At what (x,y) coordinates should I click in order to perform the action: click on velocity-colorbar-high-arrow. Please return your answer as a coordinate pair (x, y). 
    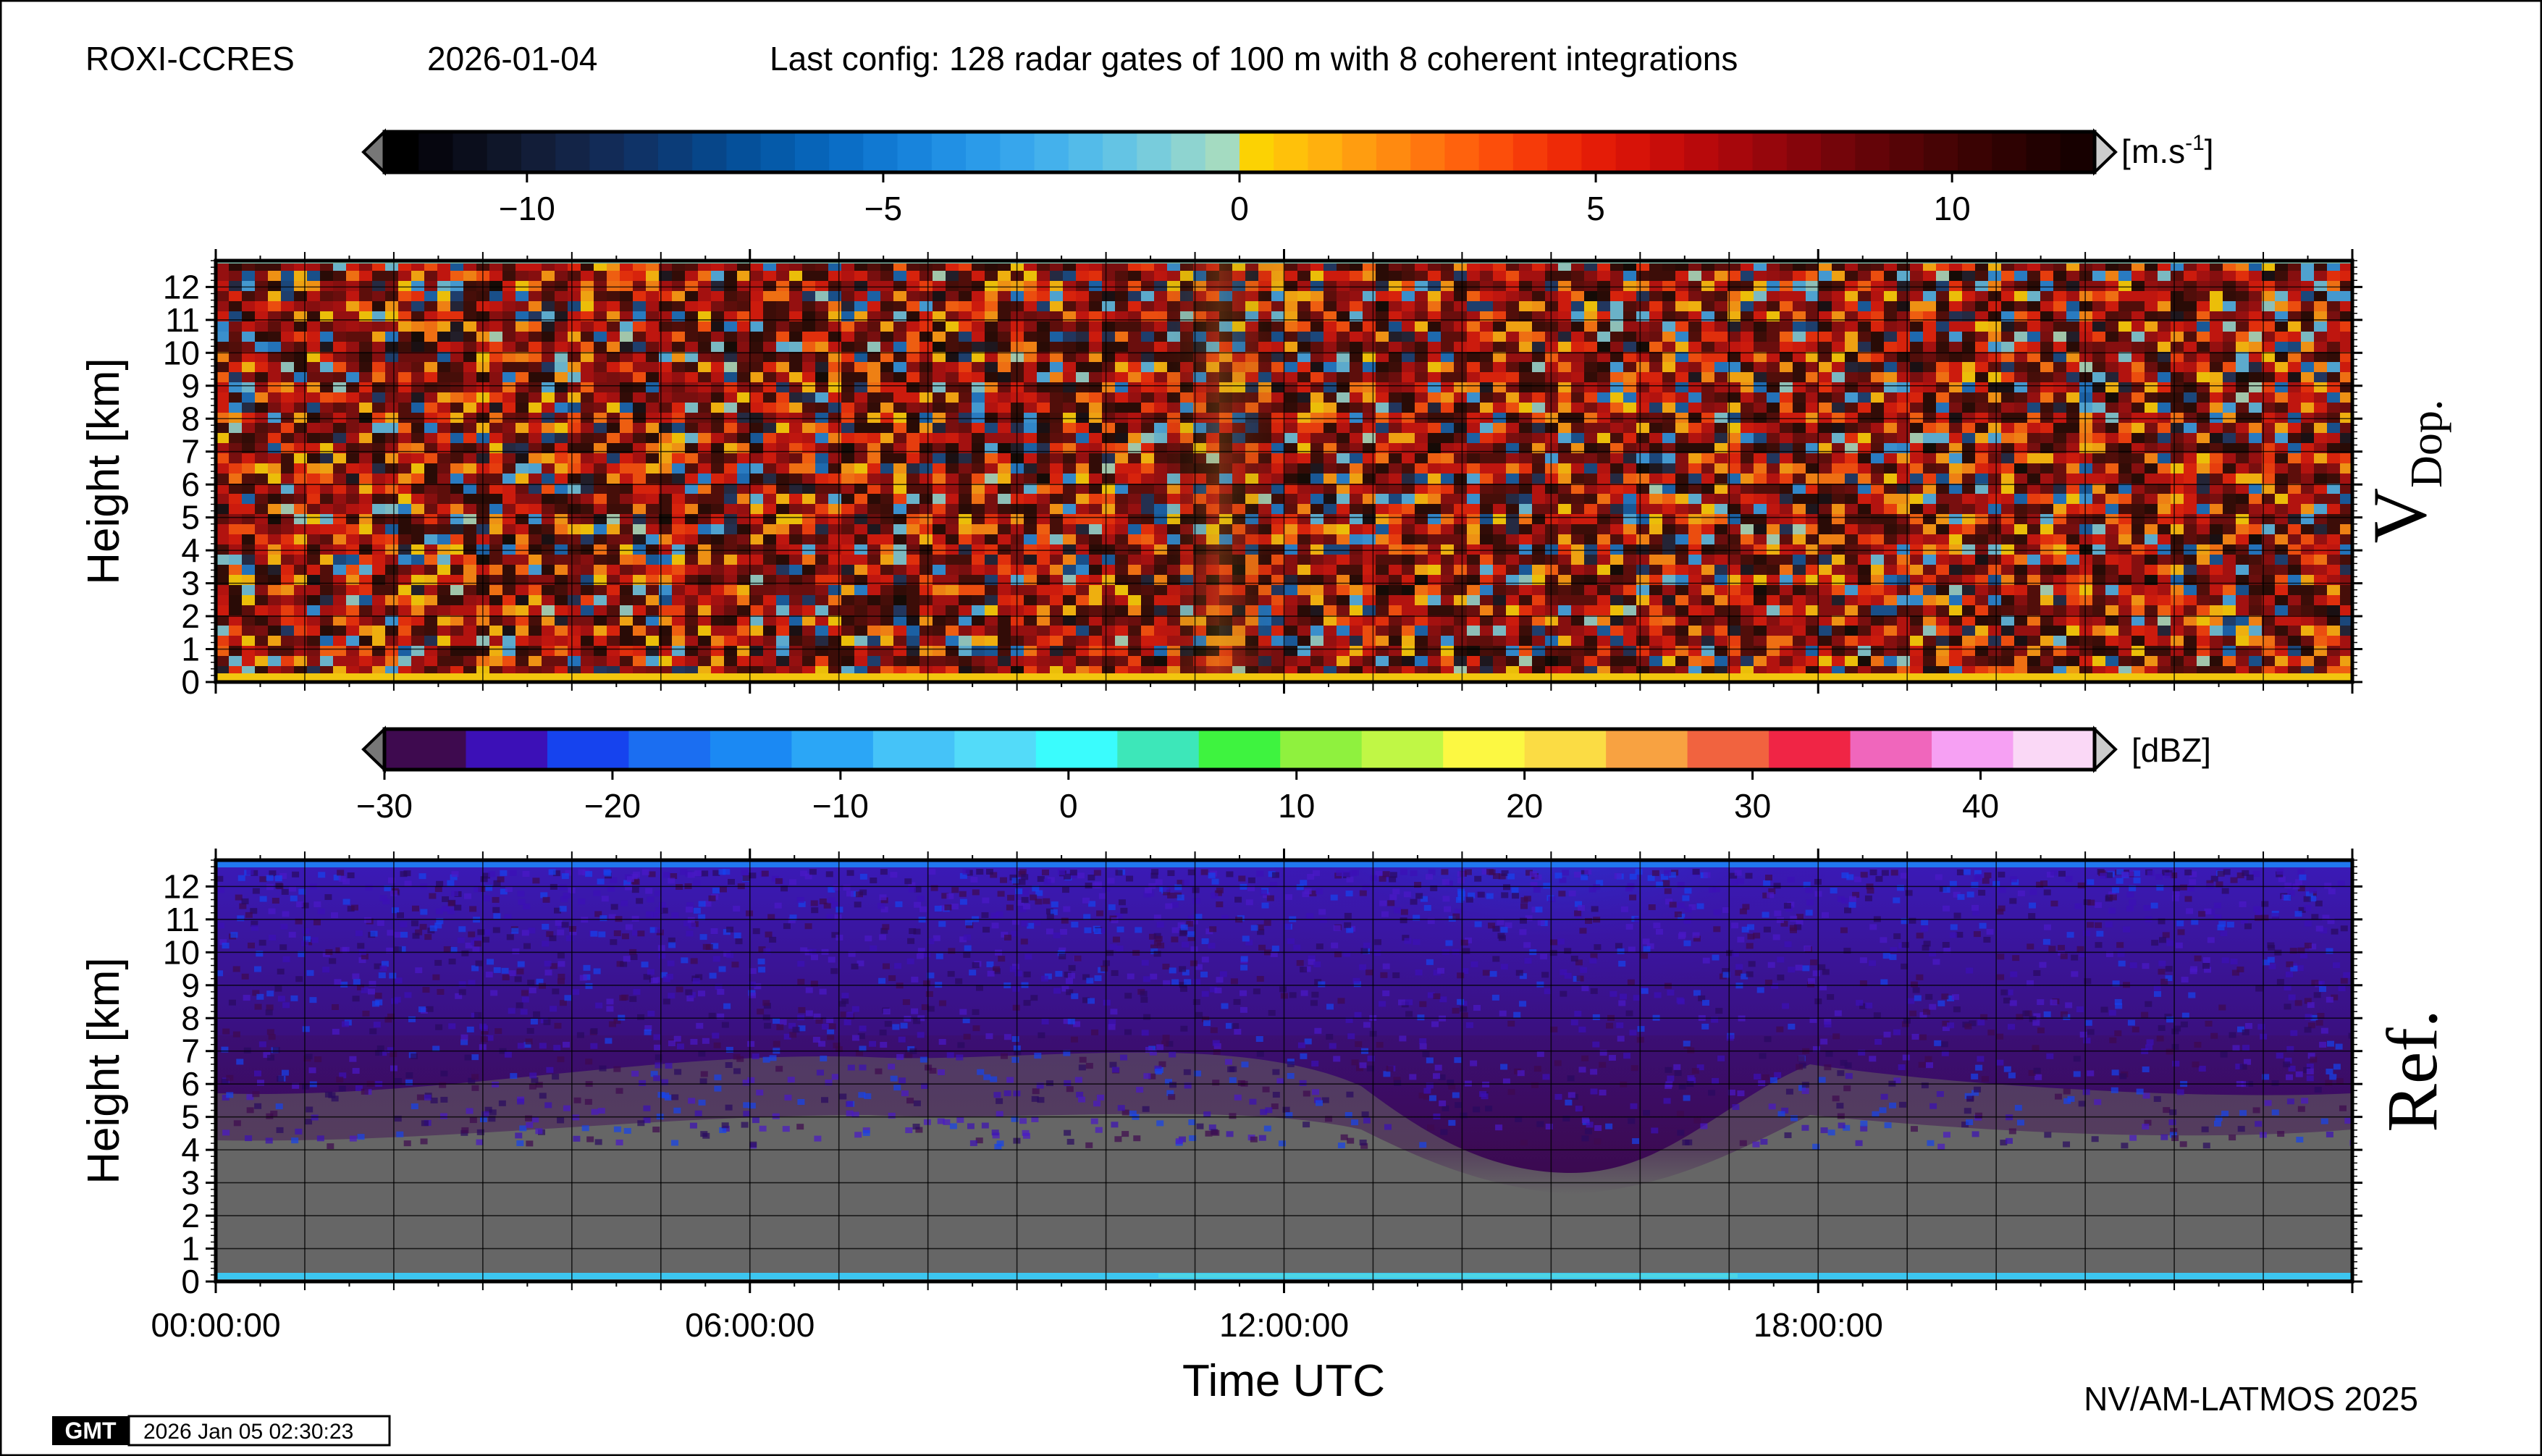
    Looking at the image, I should click on (2105, 152).